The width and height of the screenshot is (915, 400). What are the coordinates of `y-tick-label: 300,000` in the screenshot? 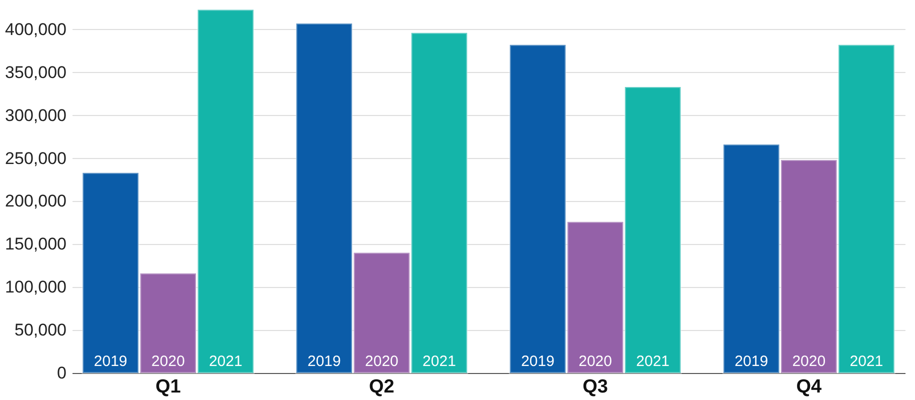 It's located at (35, 115).